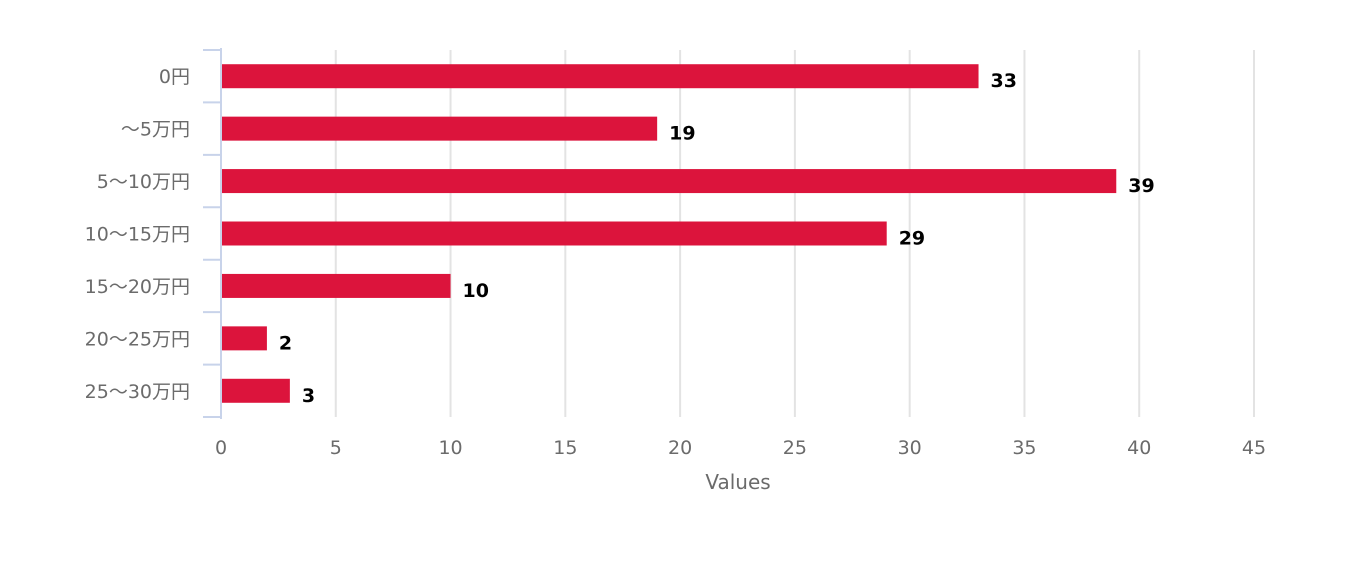 The height and width of the screenshot is (572, 1366). What do you see at coordinates (1141, 186) in the screenshot?
I see `data-label: 39` at bounding box center [1141, 186].